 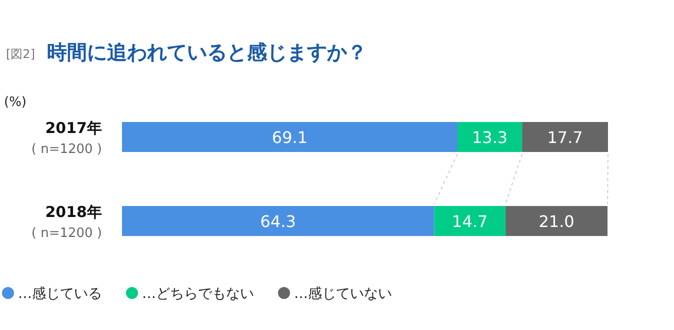 I want to click on text: [図2], so click(x=20, y=54).